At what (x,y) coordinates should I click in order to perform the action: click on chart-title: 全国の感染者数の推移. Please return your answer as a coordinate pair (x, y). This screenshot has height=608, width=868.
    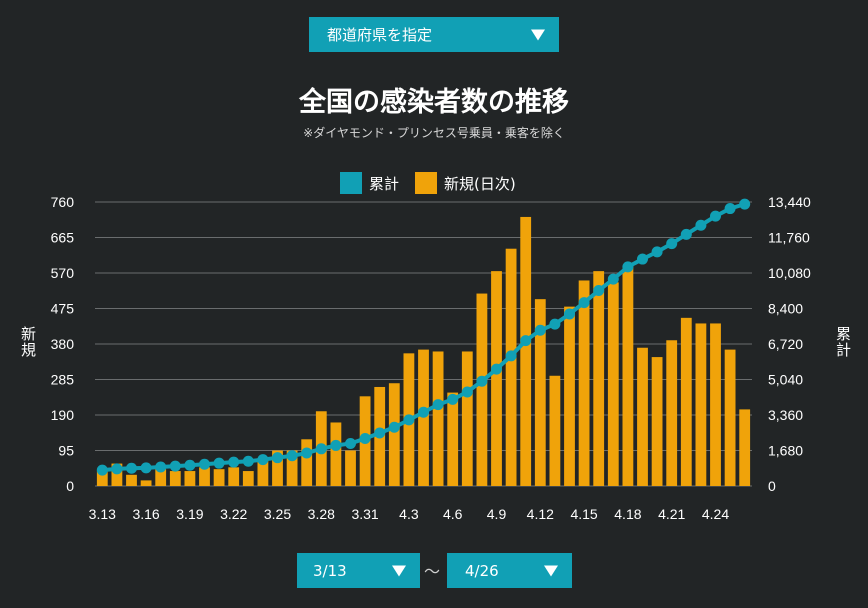
    Looking at the image, I should click on (434, 102).